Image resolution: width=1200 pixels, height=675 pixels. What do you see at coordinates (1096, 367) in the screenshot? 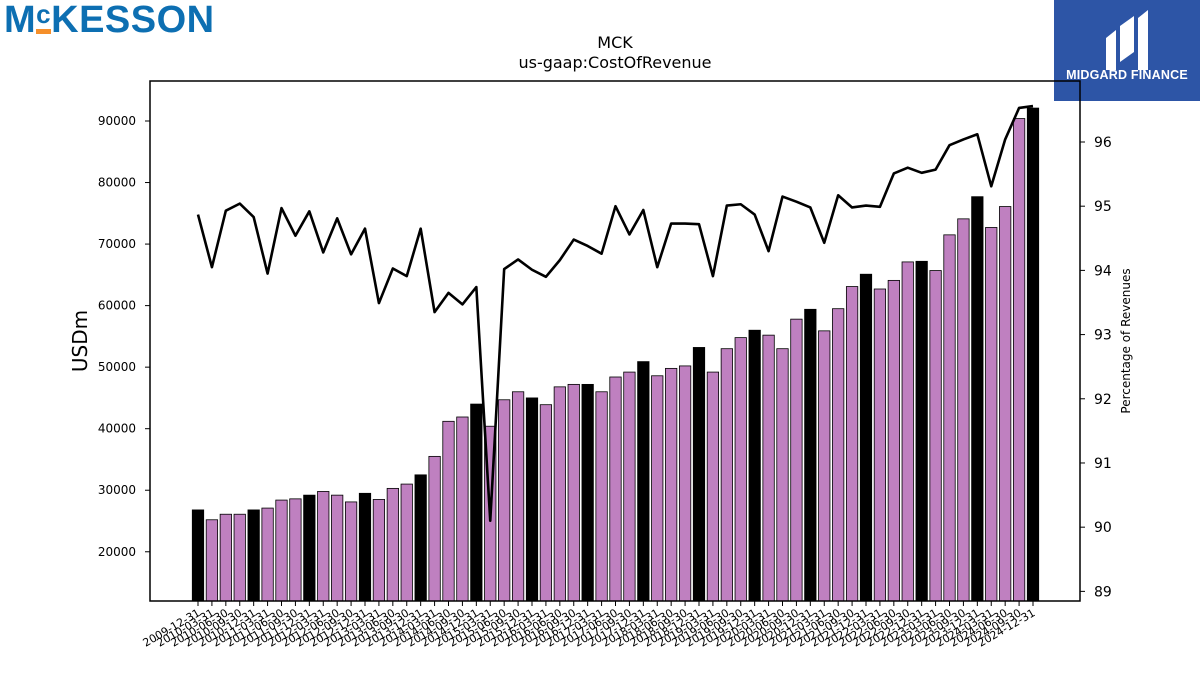
I see `y2-axis: 89 90 91 92 93 94 95 96` at bounding box center [1096, 367].